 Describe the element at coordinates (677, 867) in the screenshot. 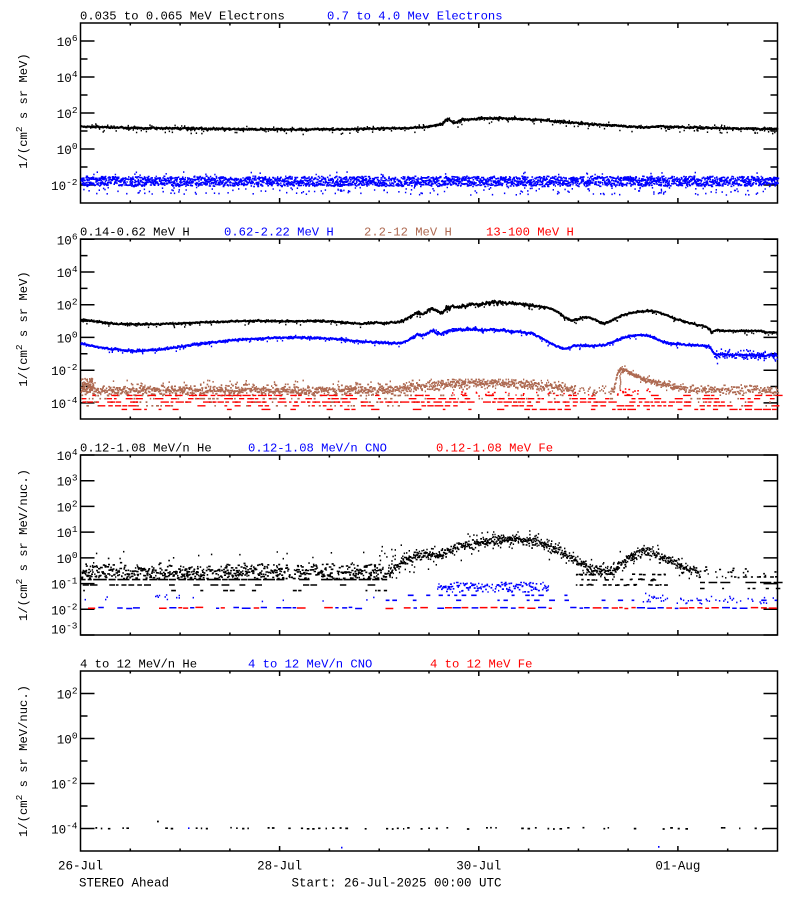

I see `svg-text: 01-Aug` at that location.